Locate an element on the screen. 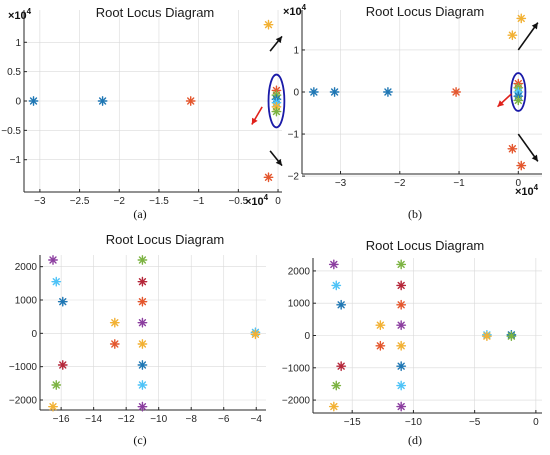 The height and width of the screenshot is (455, 550). panel-d-pole-11-stroke is located at coordinates (401, 325).